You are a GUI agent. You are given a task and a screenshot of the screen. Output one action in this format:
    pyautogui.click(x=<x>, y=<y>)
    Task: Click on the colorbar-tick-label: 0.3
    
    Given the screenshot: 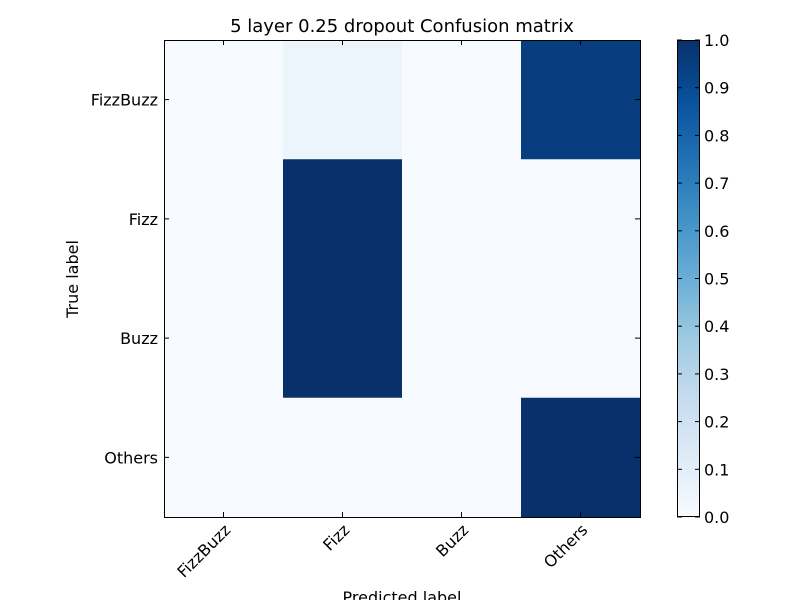 What is the action you would take?
    pyautogui.click(x=716, y=374)
    